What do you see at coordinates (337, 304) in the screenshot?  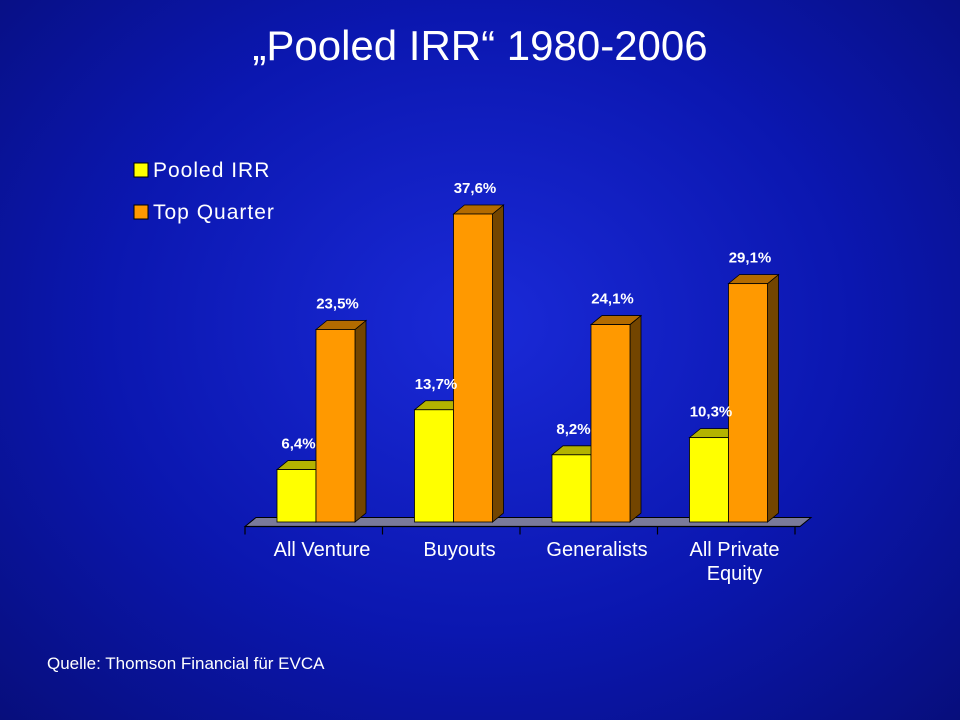 I see `value-label: 23,5%` at bounding box center [337, 304].